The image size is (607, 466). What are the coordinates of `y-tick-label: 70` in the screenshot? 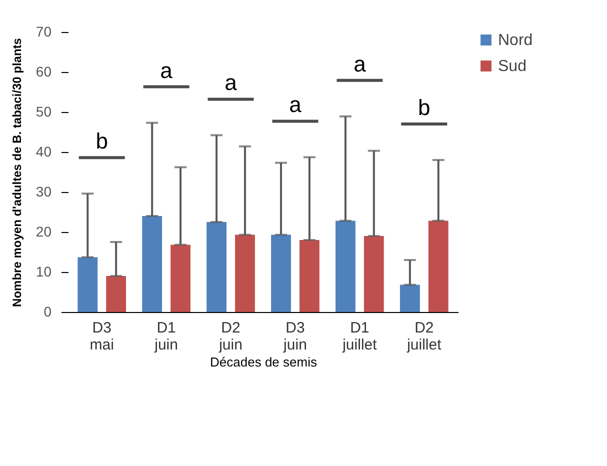 It's located at (44, 32).